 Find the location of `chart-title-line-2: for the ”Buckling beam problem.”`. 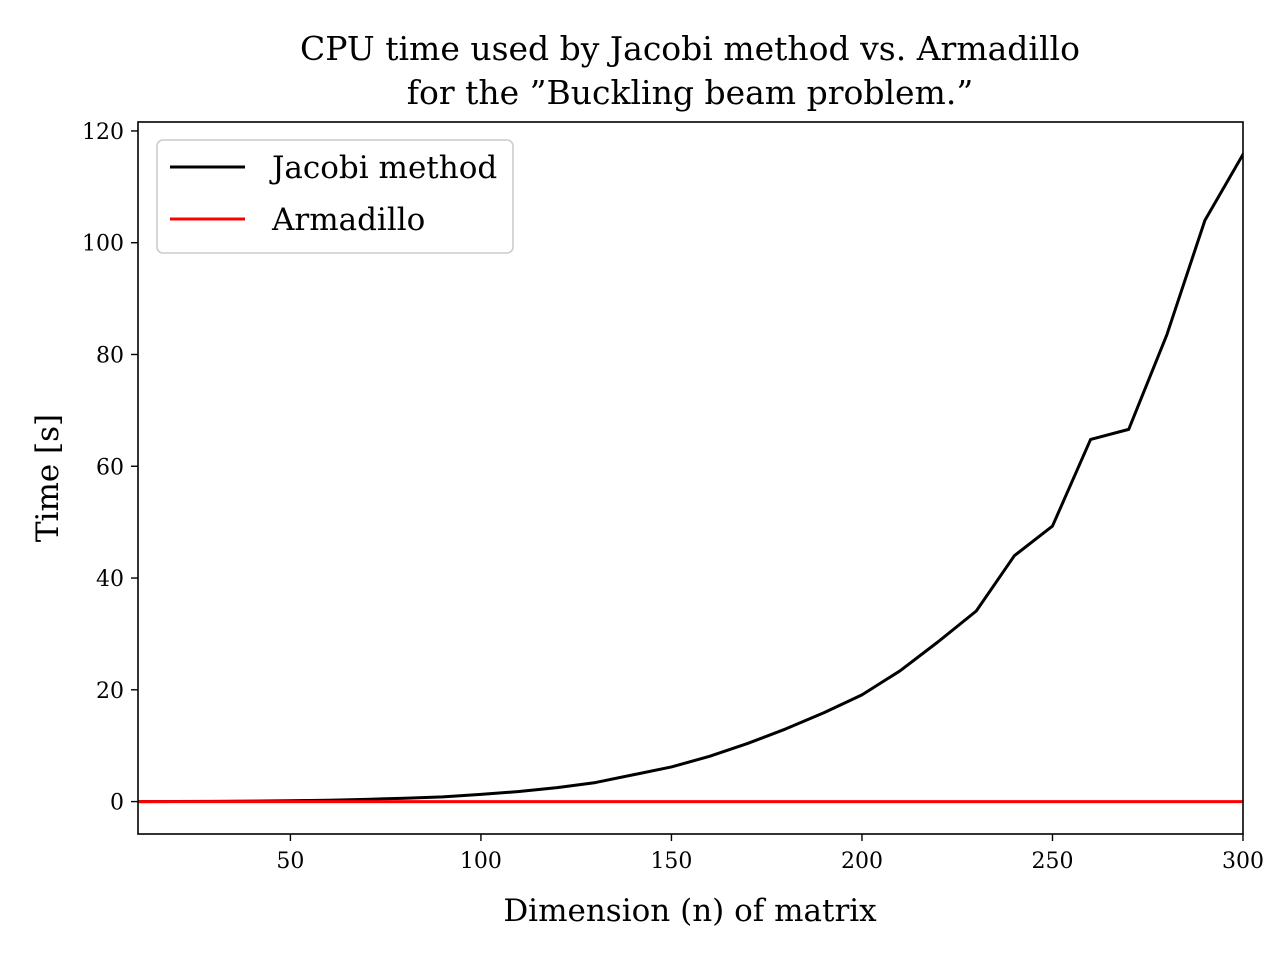

chart-title-line-2: for the ”Buckling beam problem.” is located at coordinates (690, 92).